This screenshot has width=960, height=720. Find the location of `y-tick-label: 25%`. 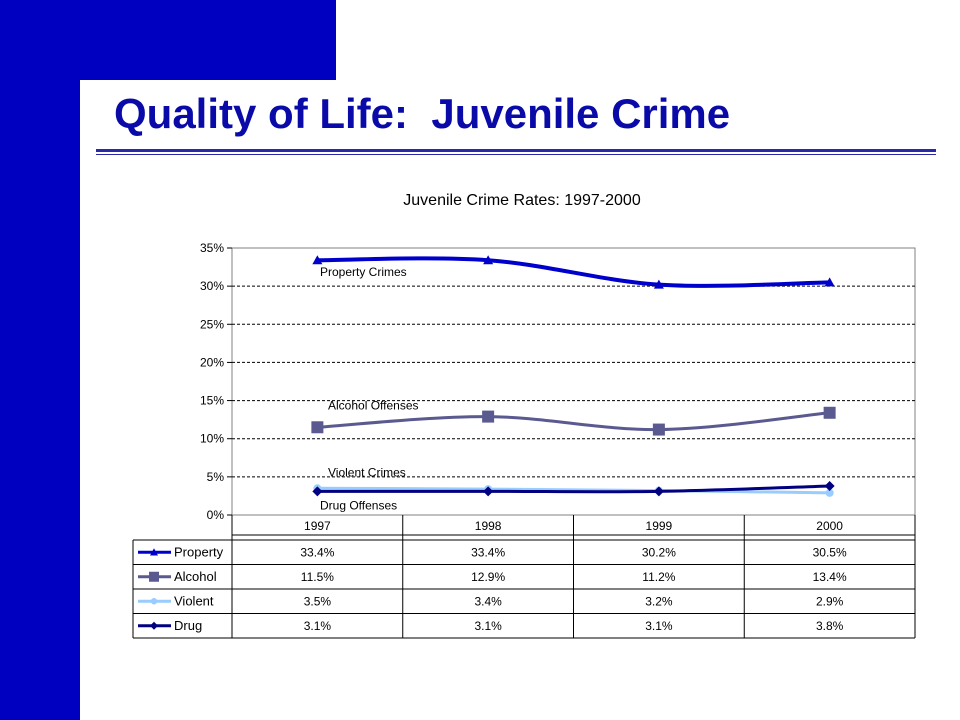

y-tick-label: 25% is located at coordinates (212, 324).